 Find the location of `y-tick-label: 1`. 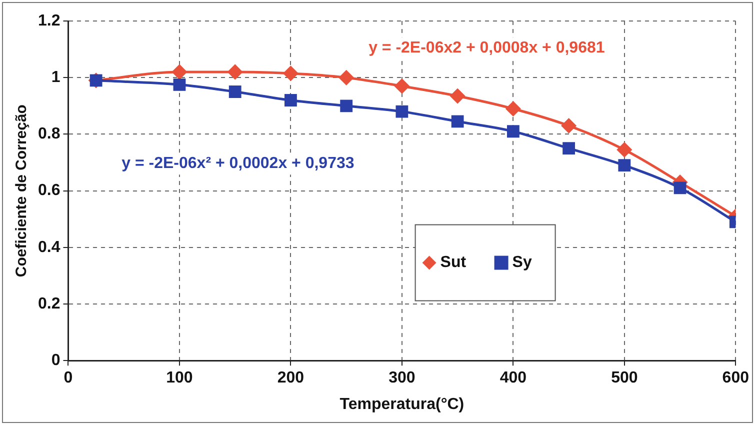

y-tick-label: 1 is located at coordinates (55, 77).